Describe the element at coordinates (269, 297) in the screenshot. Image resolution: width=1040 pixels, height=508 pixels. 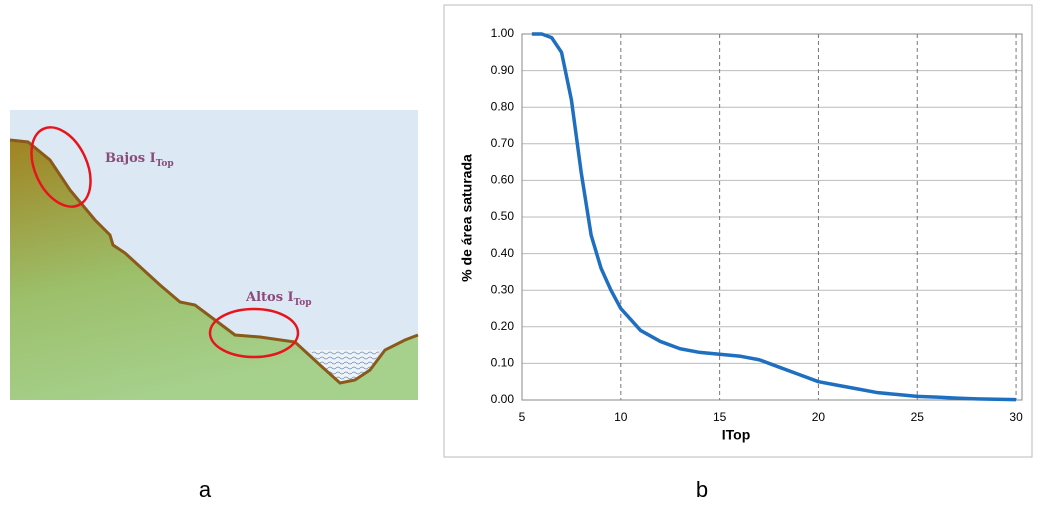
I see `label-text: Altos I` at that location.